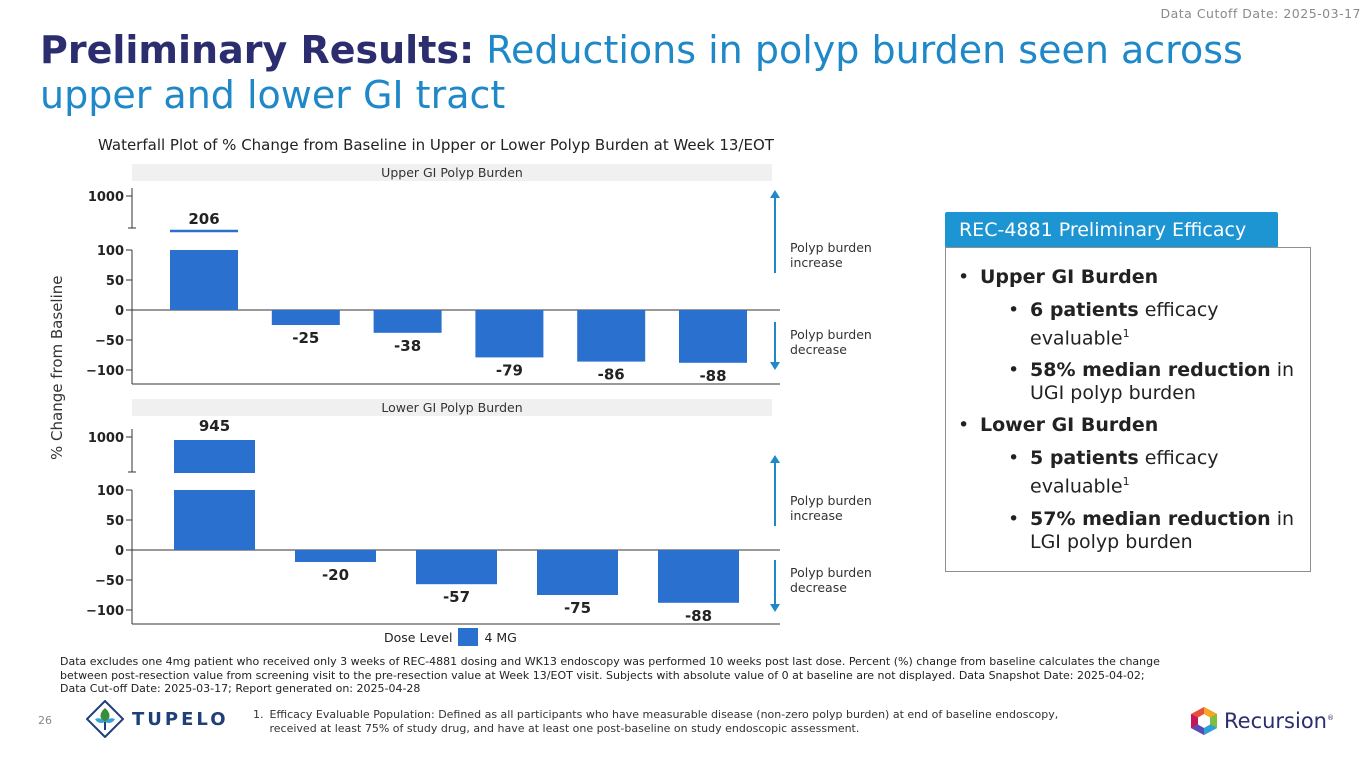 The width and height of the screenshot is (1365, 768). I want to click on upper-bar-2-value-label: -25, so click(305, 338).